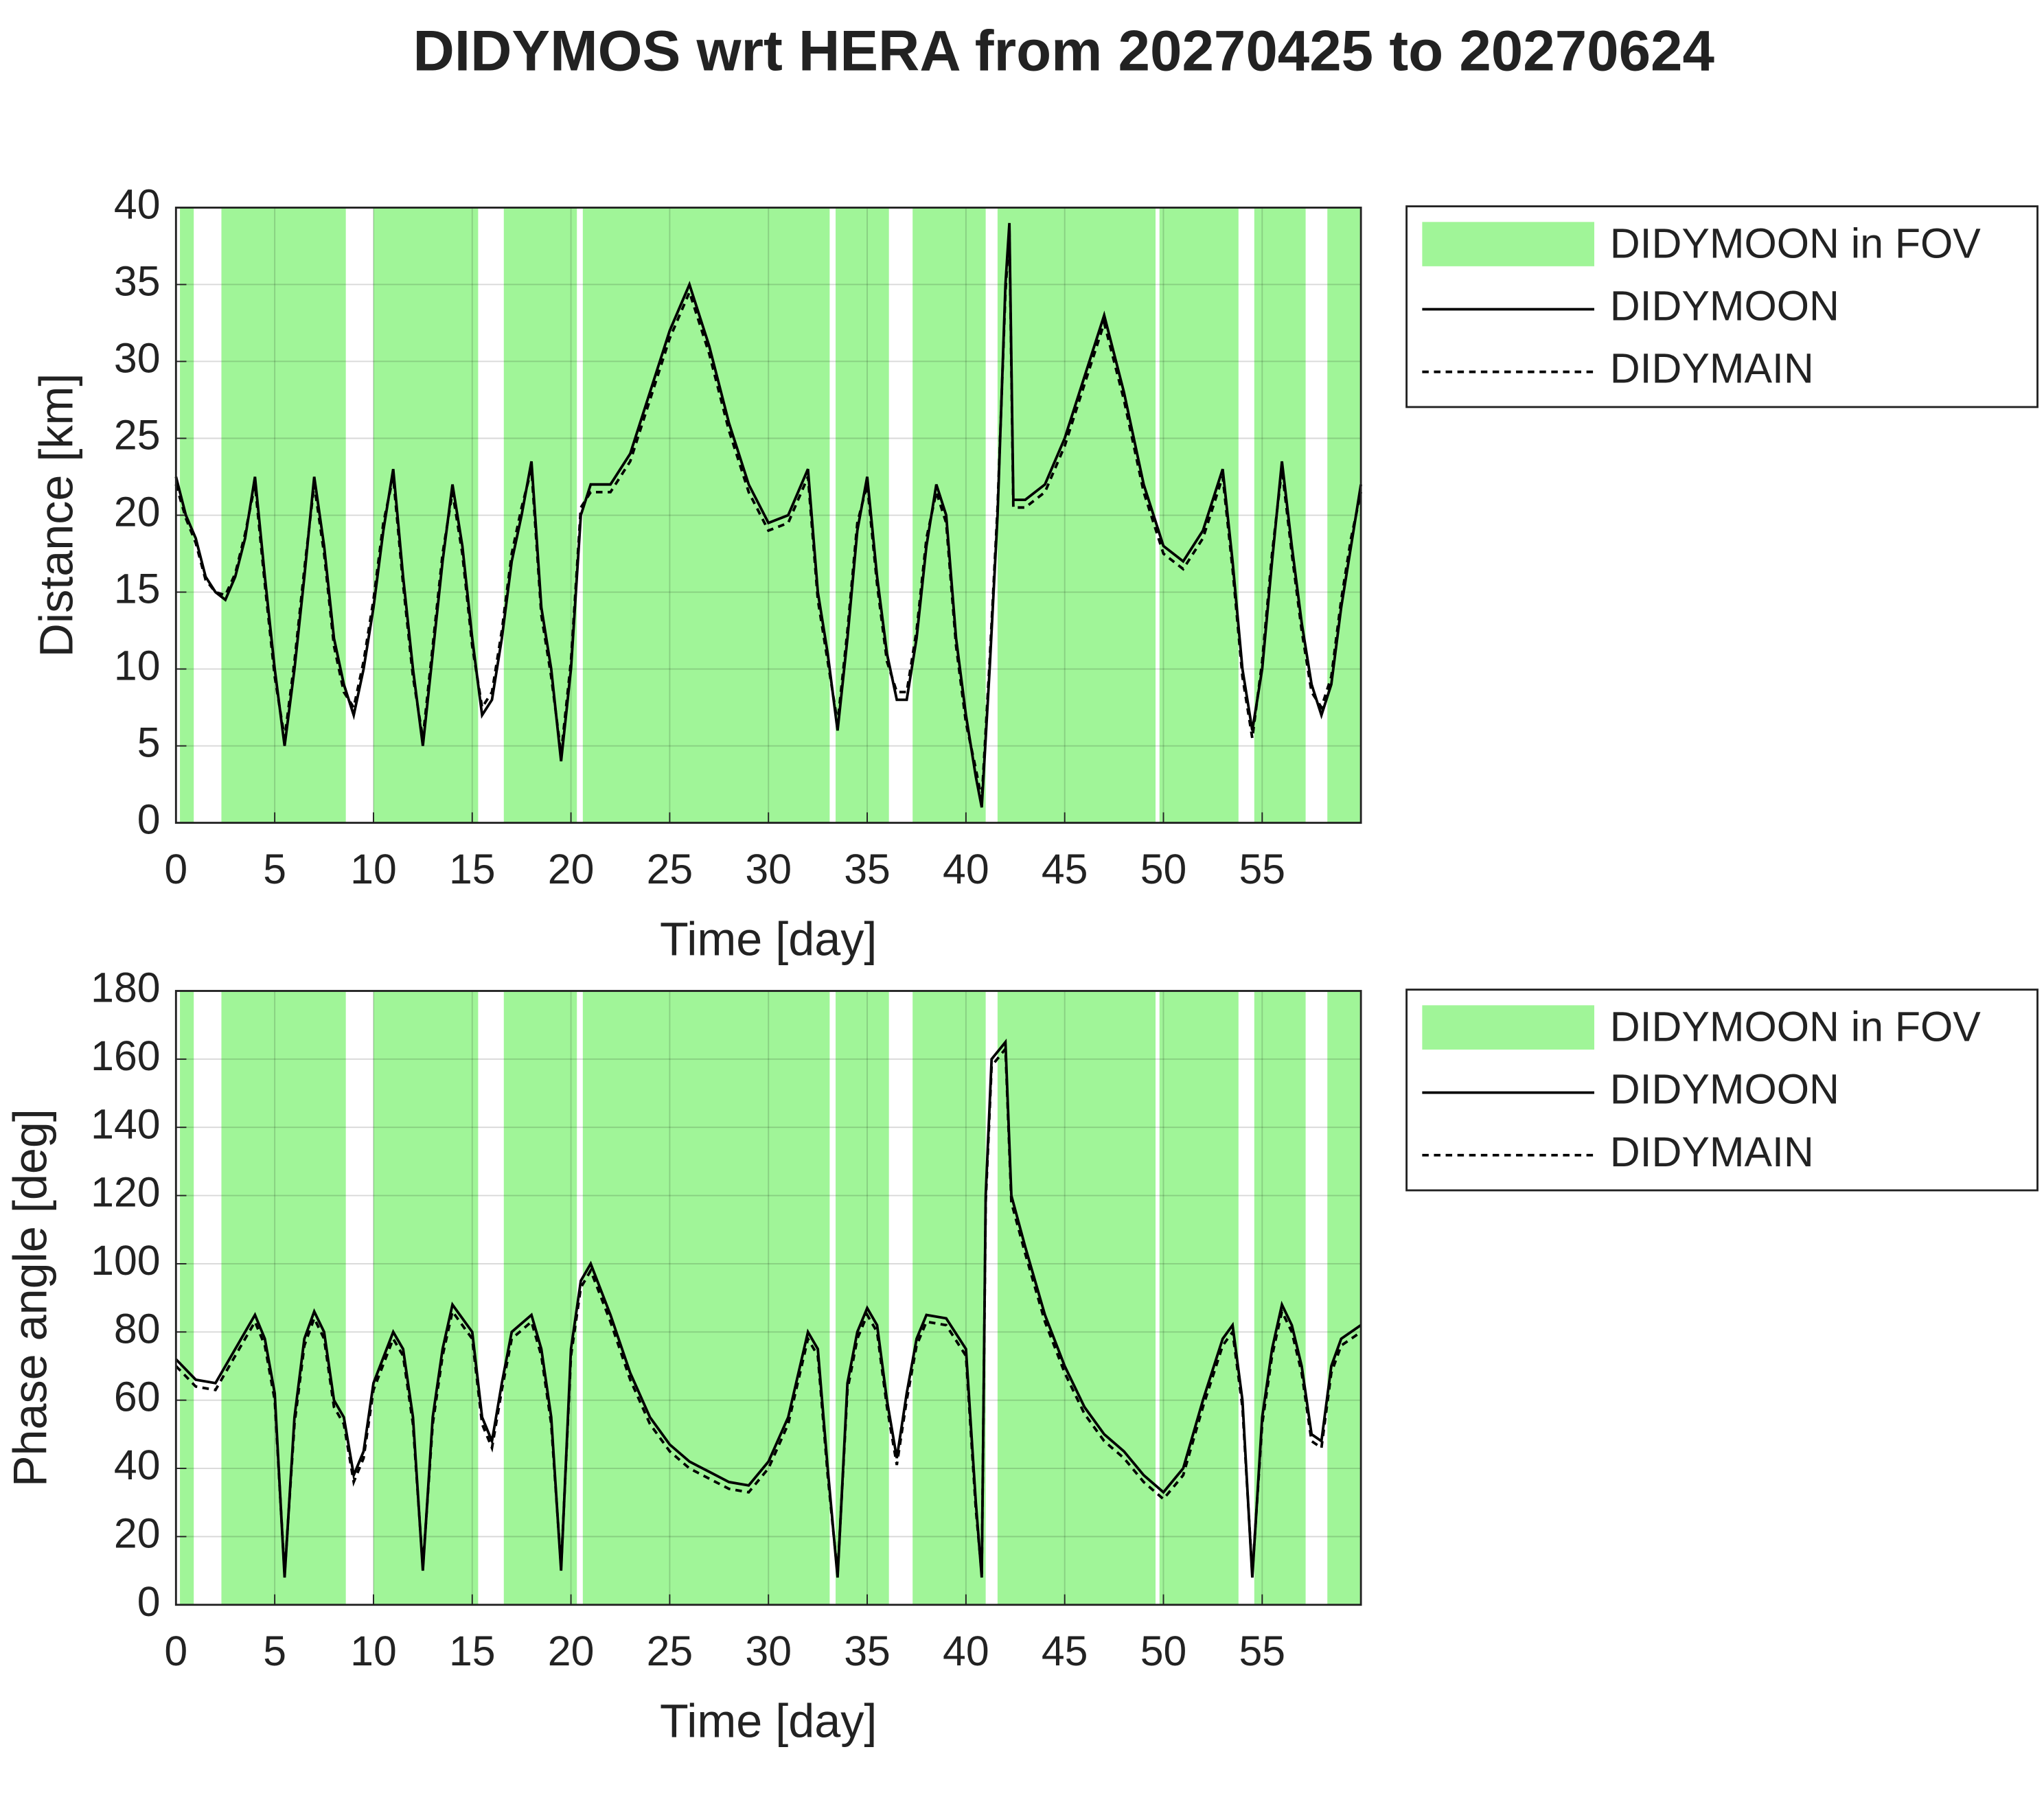 This screenshot has width=2044, height=1802. I want to click on y-tick-label: 140, so click(125, 1123).